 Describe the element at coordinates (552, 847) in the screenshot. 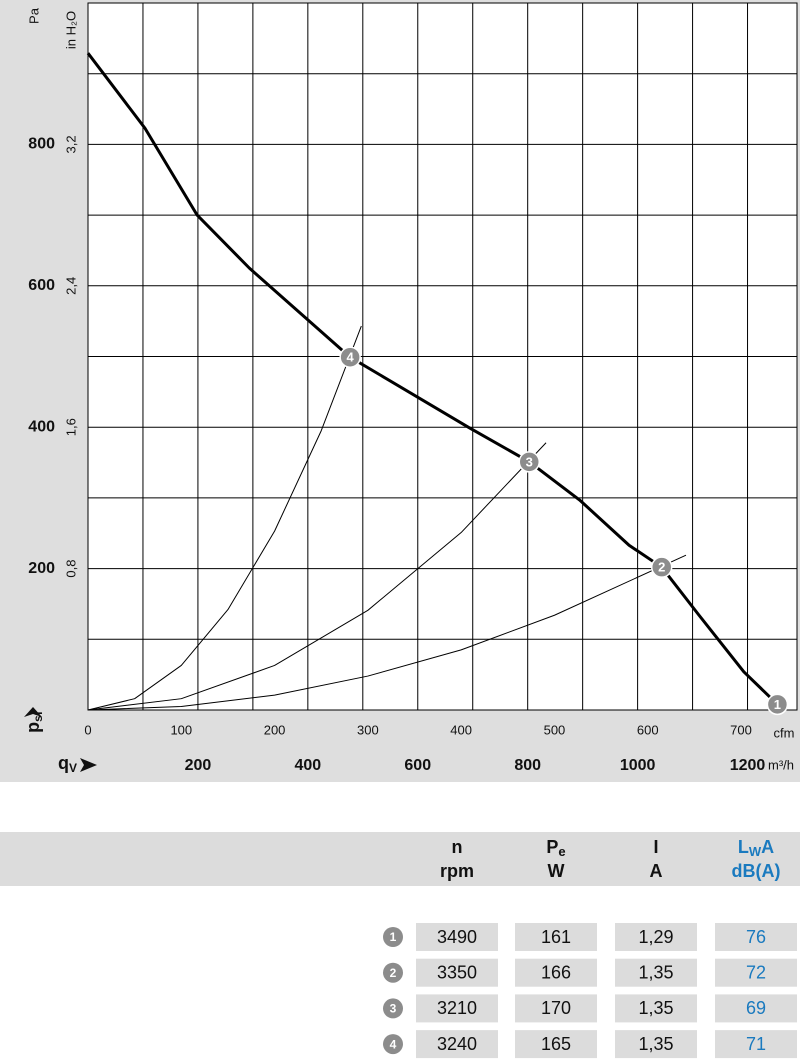

I see `symbol: P` at that location.